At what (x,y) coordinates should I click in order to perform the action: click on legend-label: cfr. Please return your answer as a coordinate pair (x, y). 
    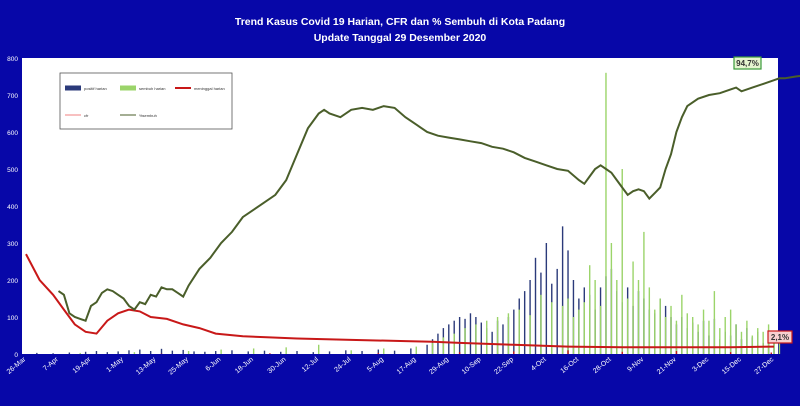
    Looking at the image, I should click on (86, 115).